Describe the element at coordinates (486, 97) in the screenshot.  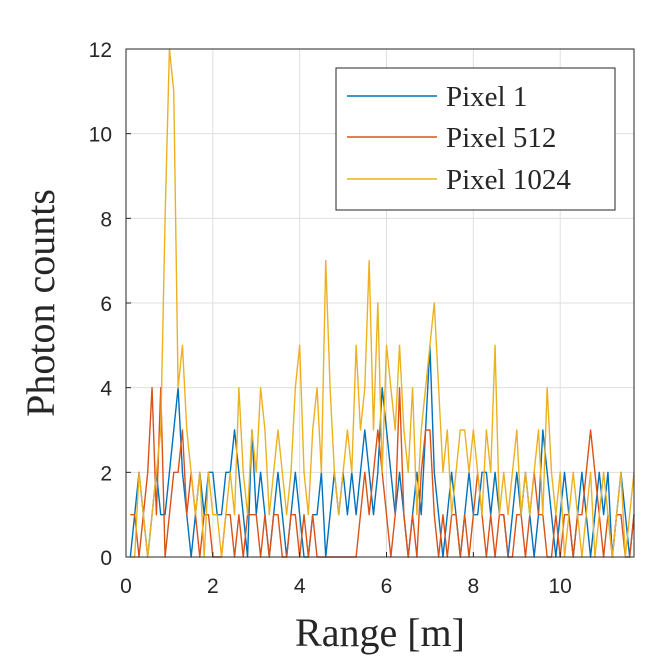
I see `legend-label-pixel-1: Pixel 1` at that location.